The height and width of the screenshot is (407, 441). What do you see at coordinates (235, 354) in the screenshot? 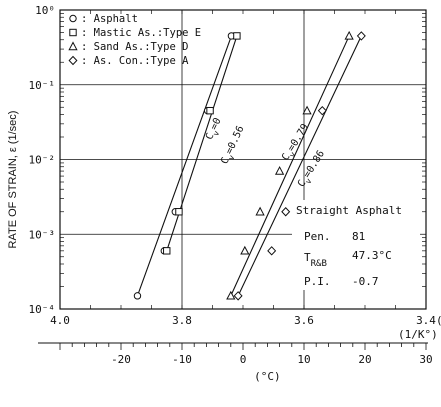
I see `x-axis-secondary: -20 -10 0 10 20 30` at bounding box center [235, 354].